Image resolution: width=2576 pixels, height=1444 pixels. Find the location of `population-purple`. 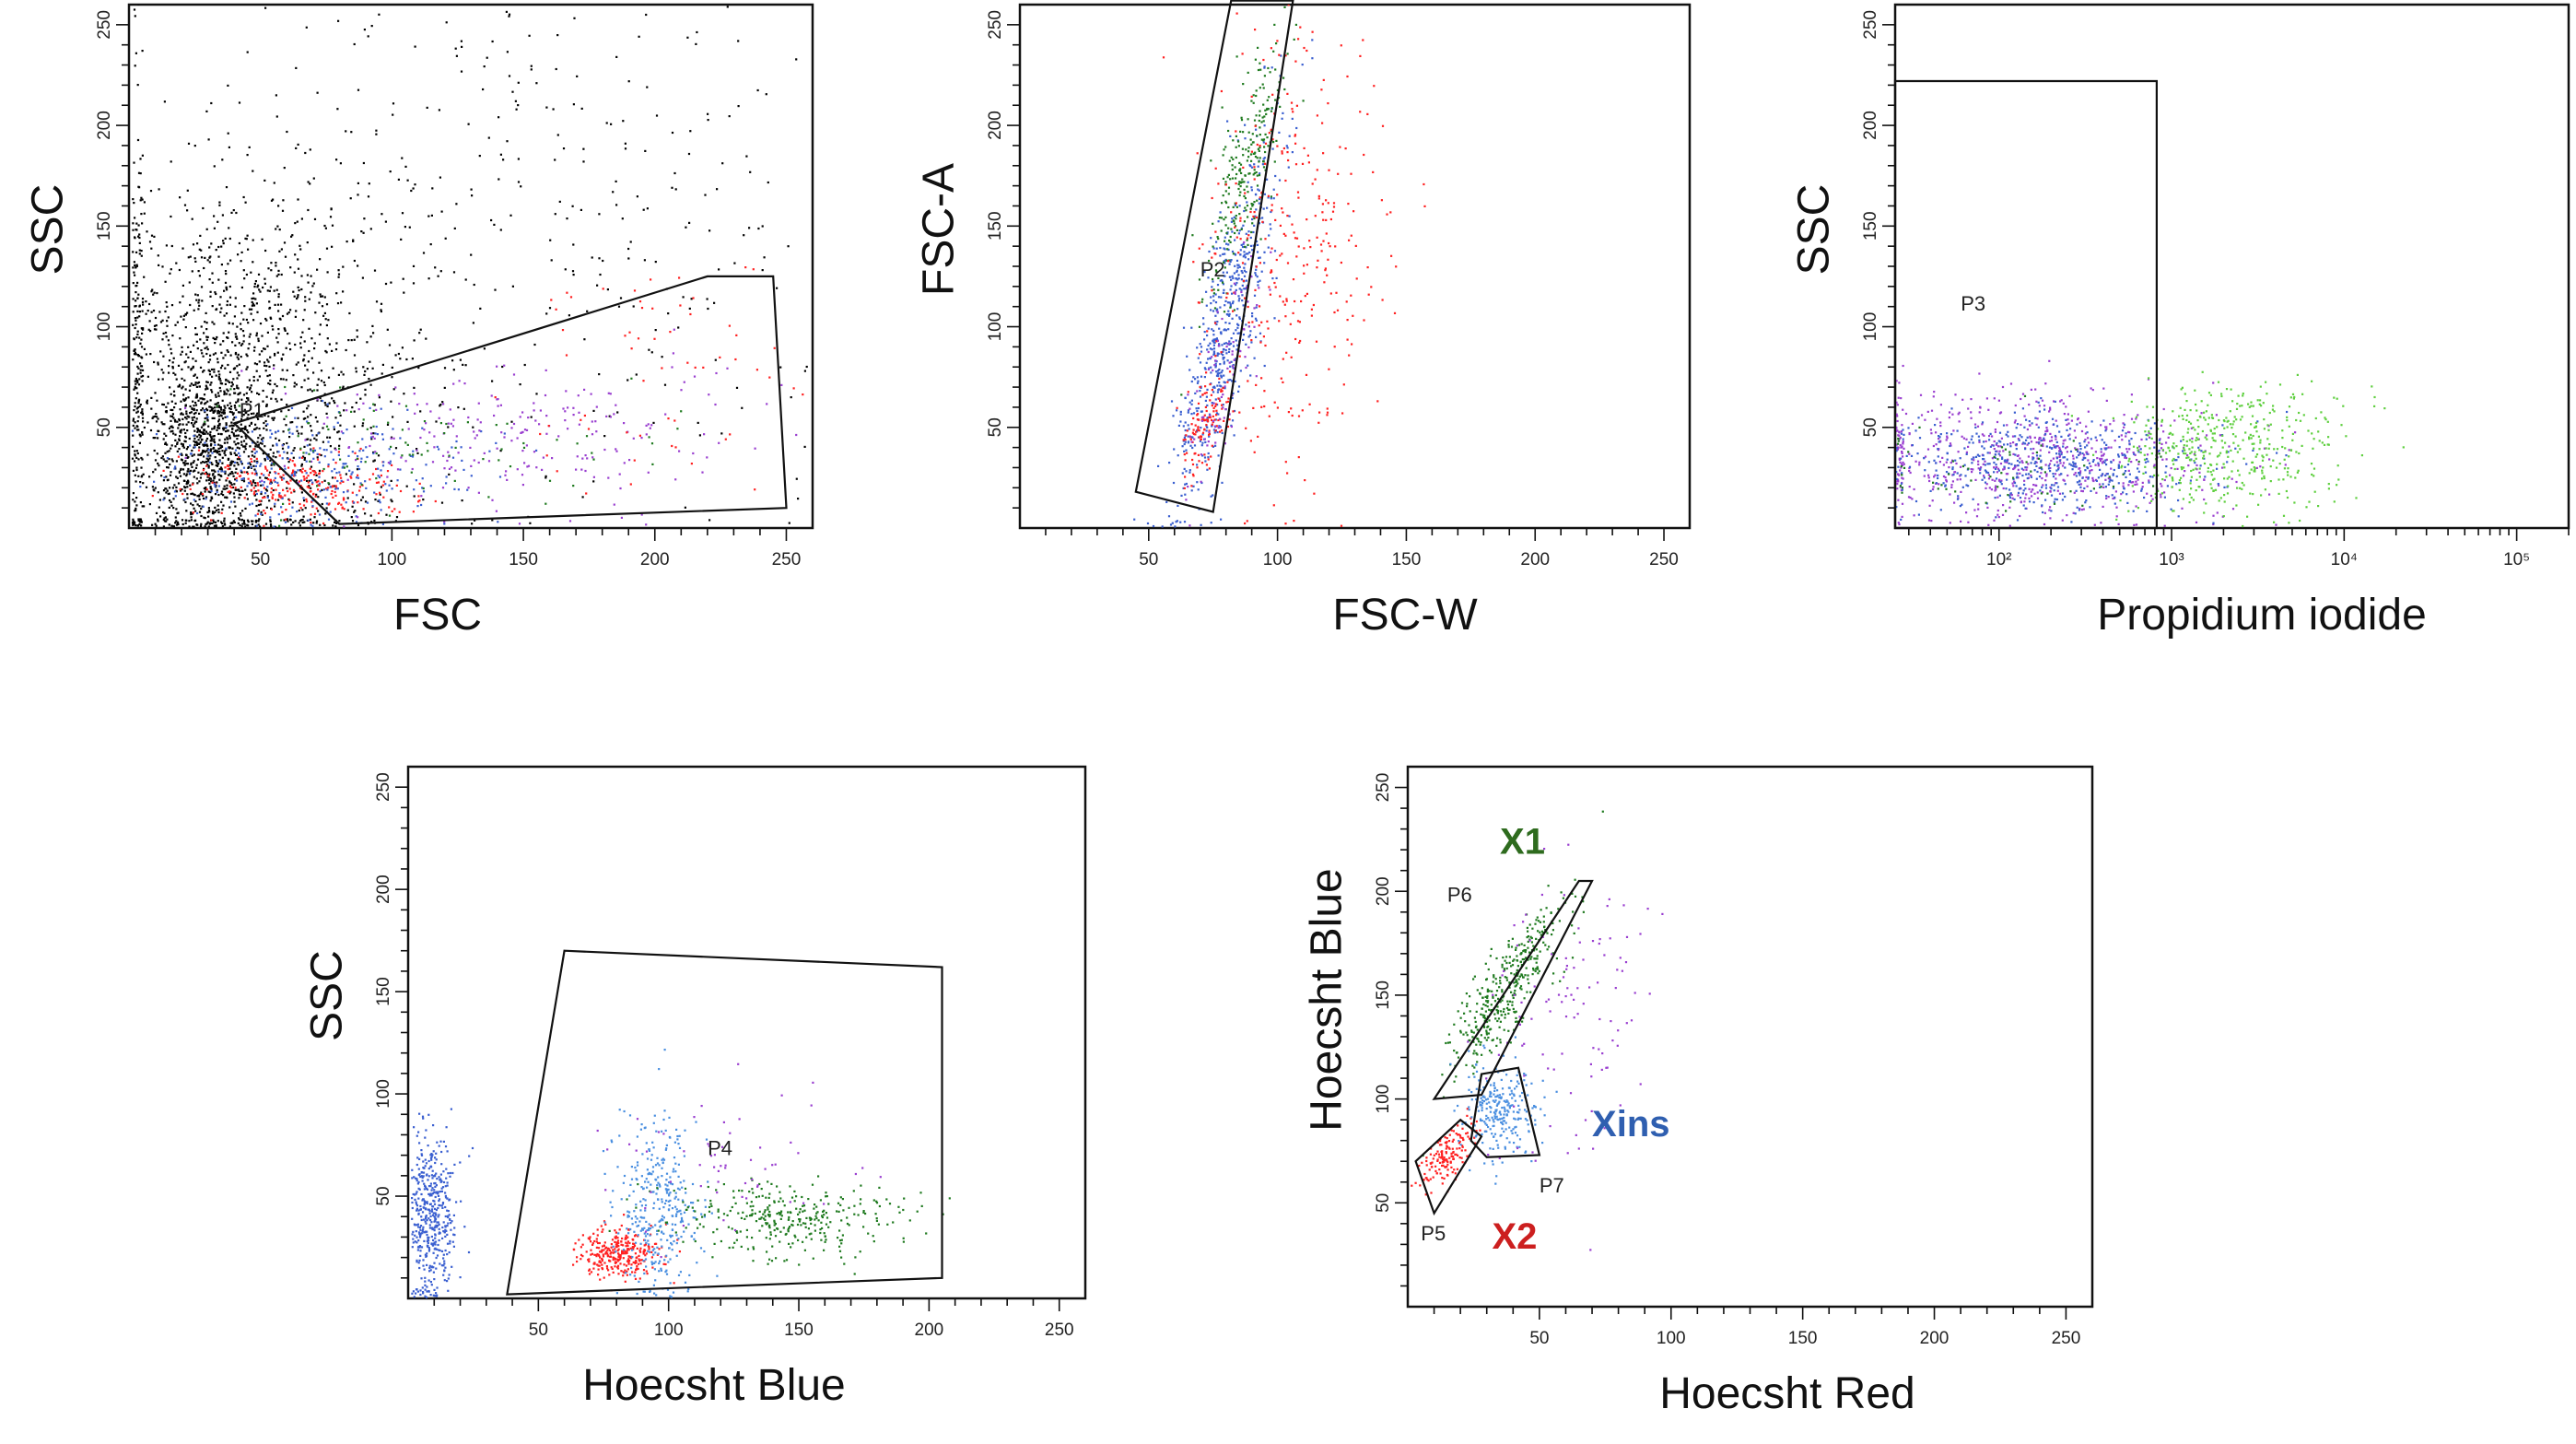

population-purple is located at coordinates (1228, 384).